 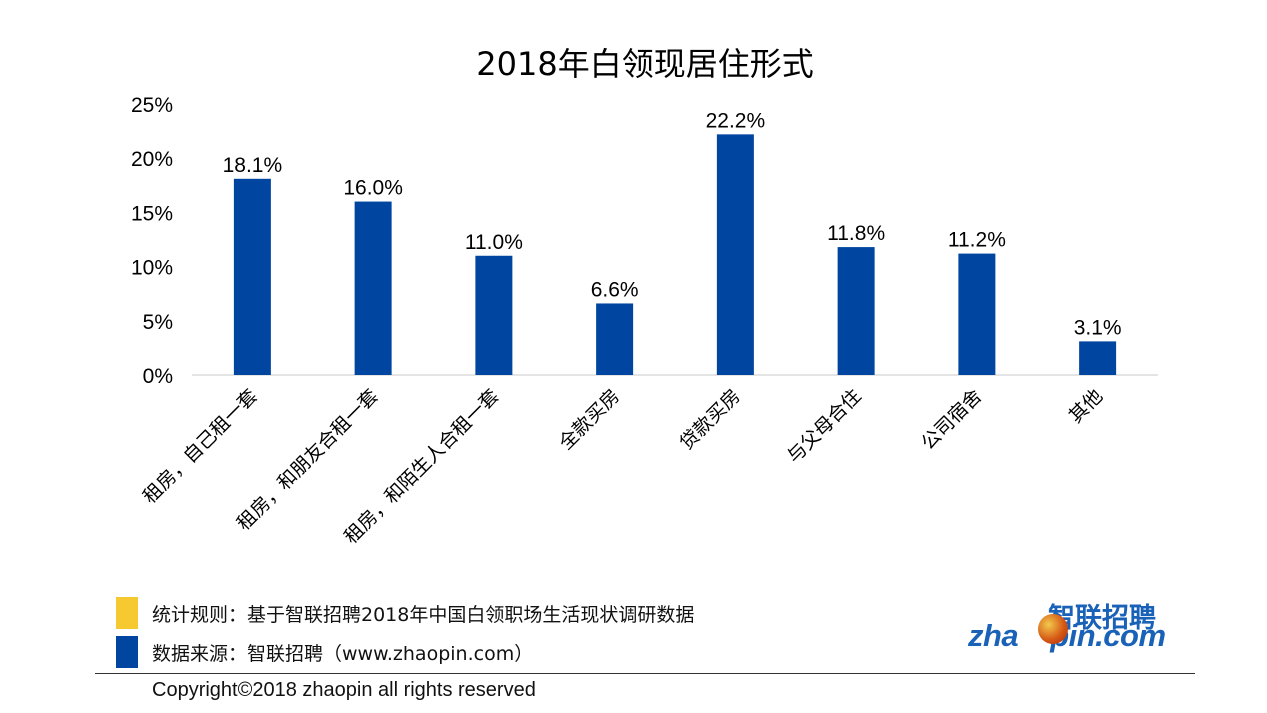 What do you see at coordinates (856, 233) in the screenshot?
I see `data-label: 11.8%` at bounding box center [856, 233].